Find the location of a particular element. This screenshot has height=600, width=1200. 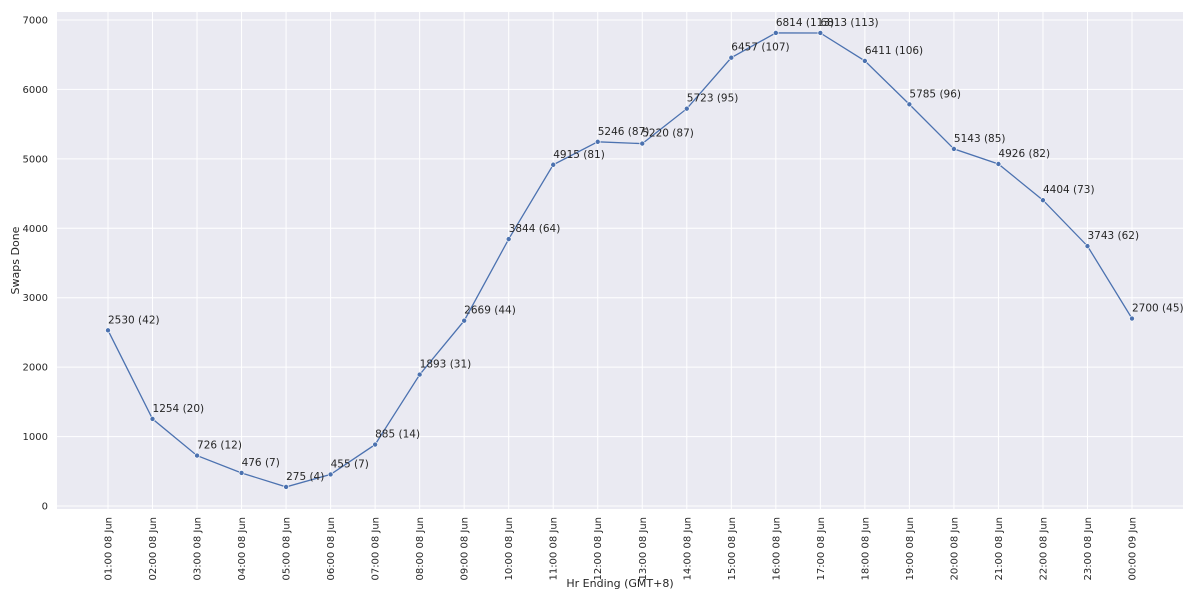

x-tick-label: 03:00 08 Jun is located at coordinates (198, 549).